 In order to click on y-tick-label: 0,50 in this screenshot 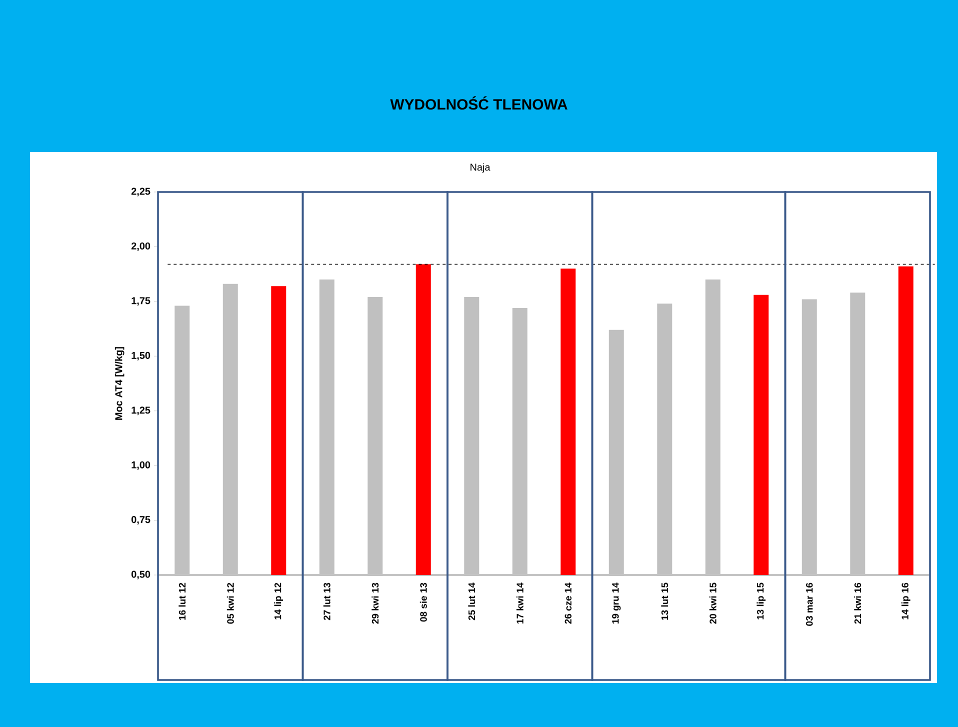, I will do `click(140, 575)`.